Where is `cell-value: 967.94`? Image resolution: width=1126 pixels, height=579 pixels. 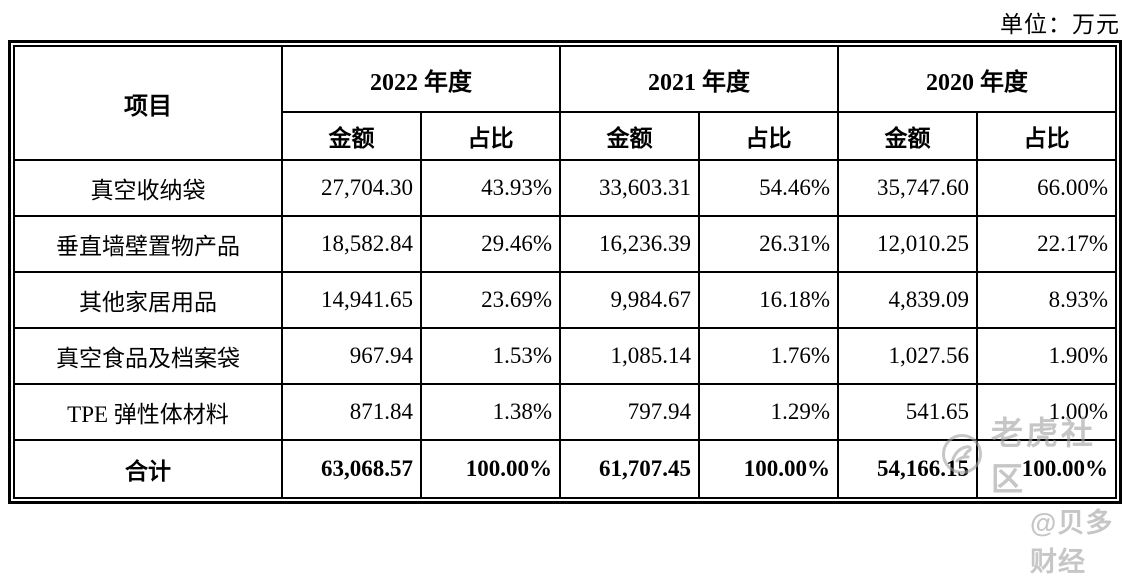
cell-value: 967.94 is located at coordinates (351, 356).